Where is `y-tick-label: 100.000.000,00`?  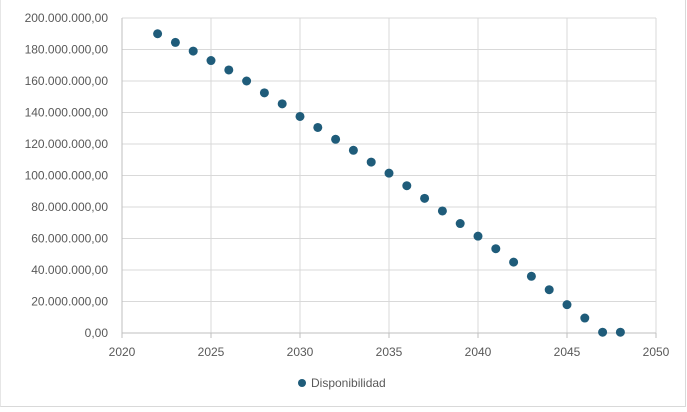
y-tick-label: 100.000.000,00 is located at coordinates (67, 176).